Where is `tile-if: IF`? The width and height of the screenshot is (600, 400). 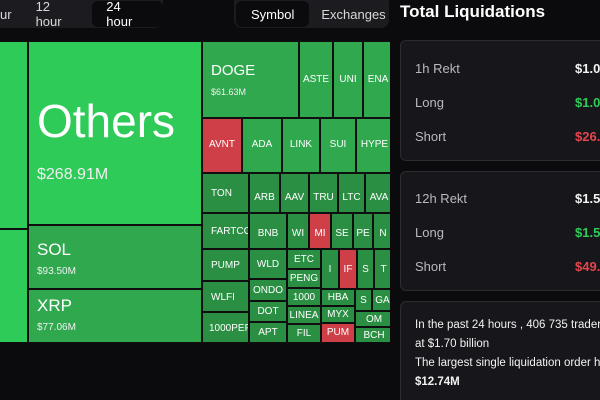 tile-if: IF is located at coordinates (348, 269).